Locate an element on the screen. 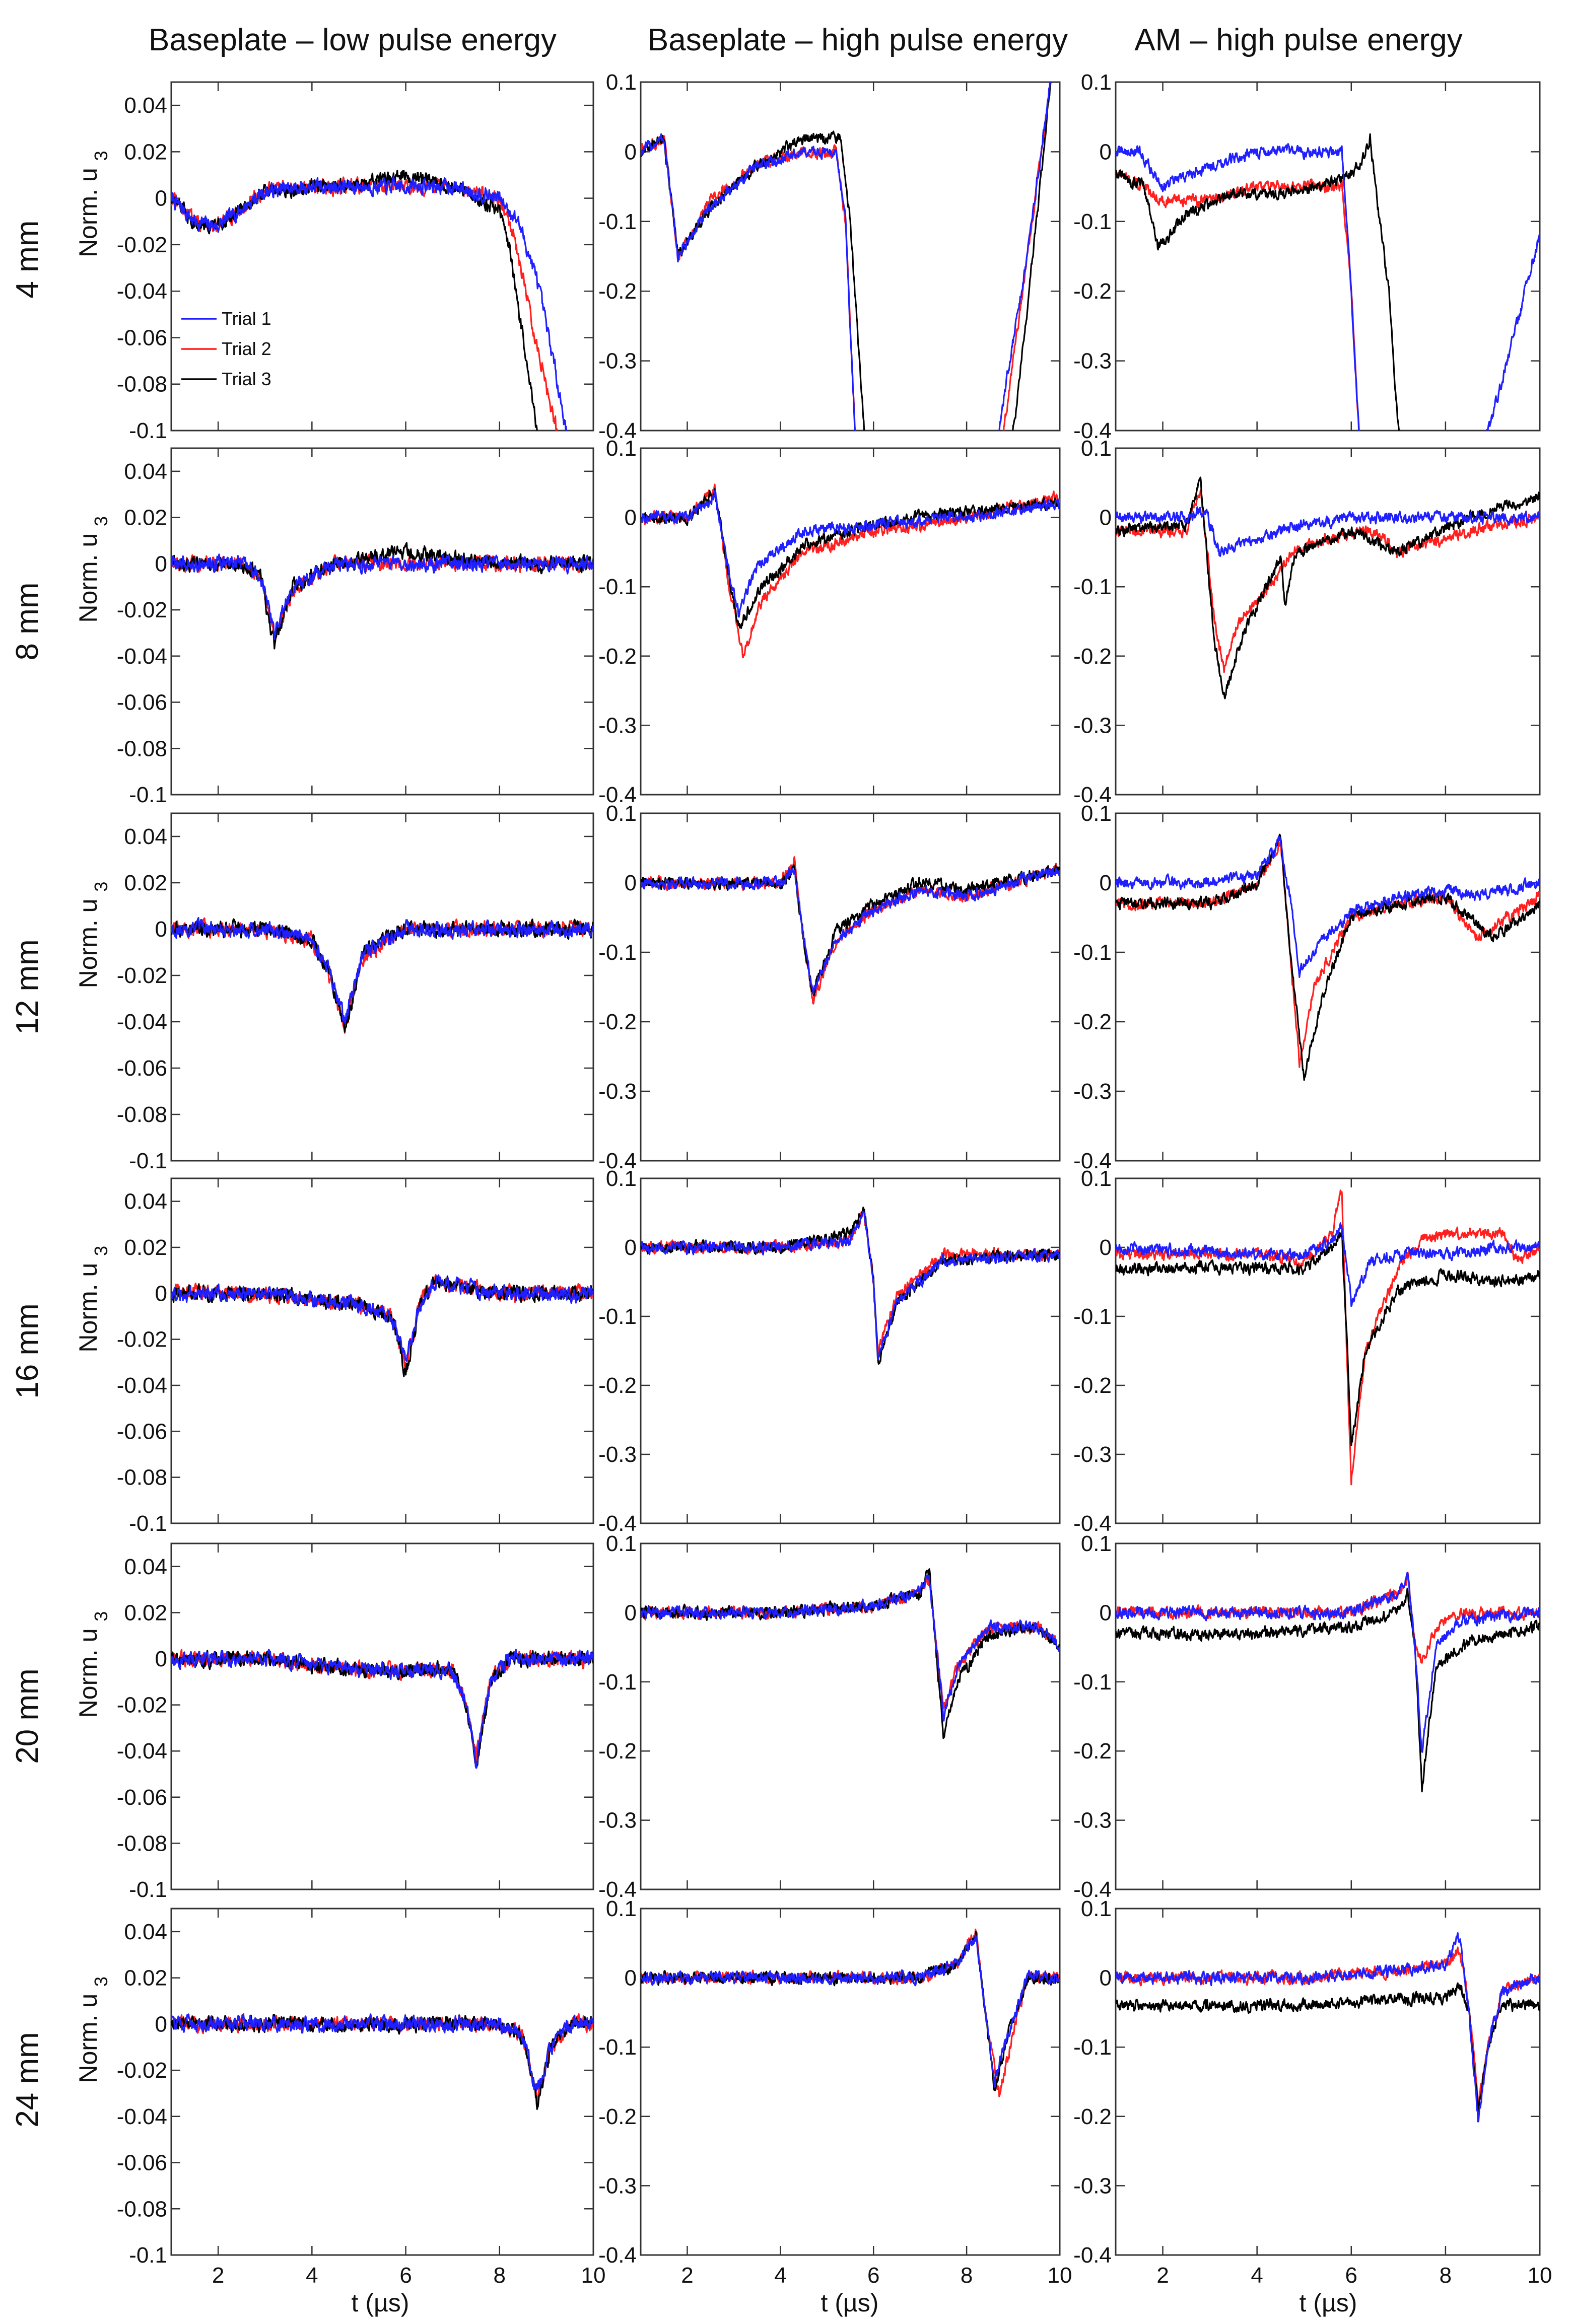  column-title: Baseplate – high pulse energy is located at coordinates (858, 40).